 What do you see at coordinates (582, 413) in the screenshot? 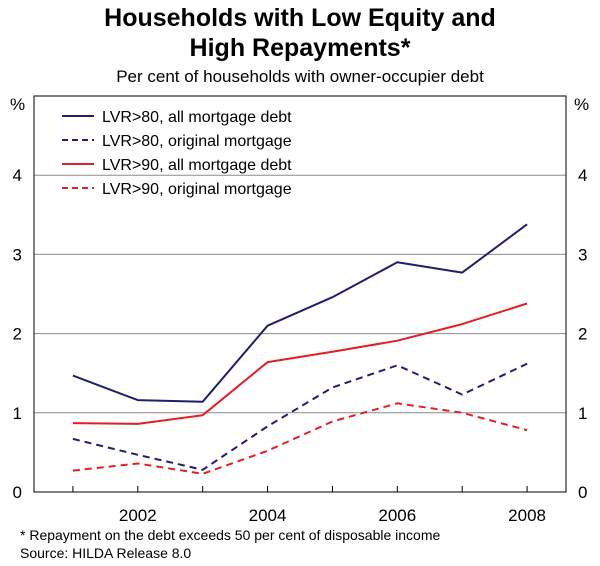
I see `y-tick-label-right: 1` at bounding box center [582, 413].